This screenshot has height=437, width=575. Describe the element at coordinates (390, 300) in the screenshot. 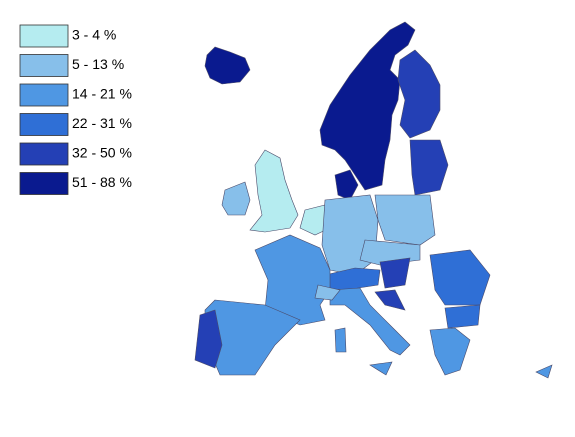

I see `slovenia-croatia` at that location.